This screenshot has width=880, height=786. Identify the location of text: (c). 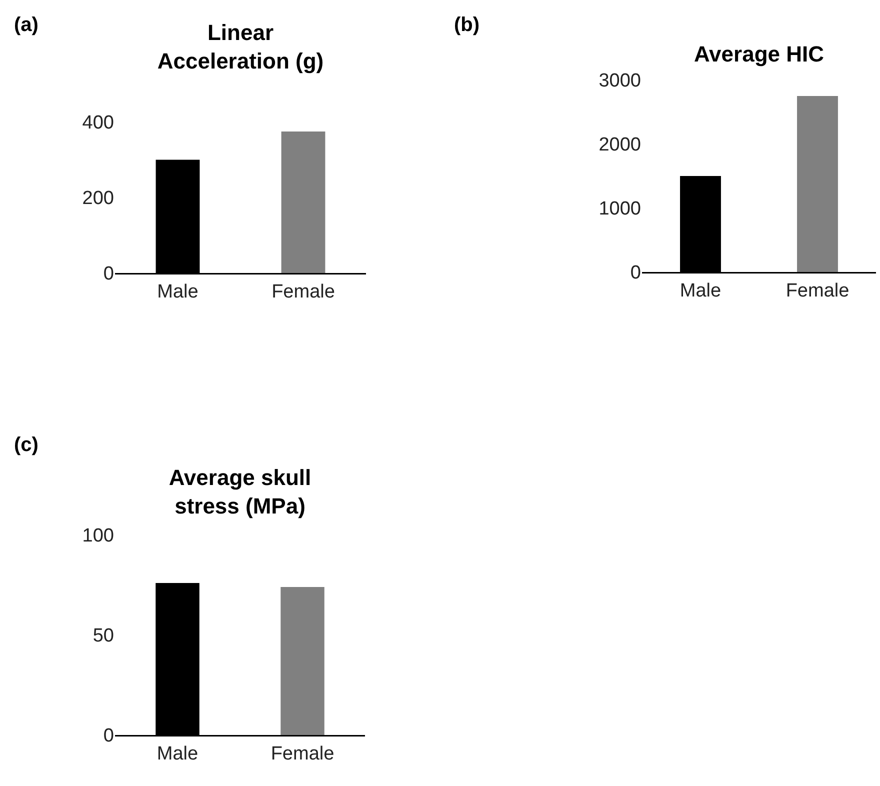
(26, 445).